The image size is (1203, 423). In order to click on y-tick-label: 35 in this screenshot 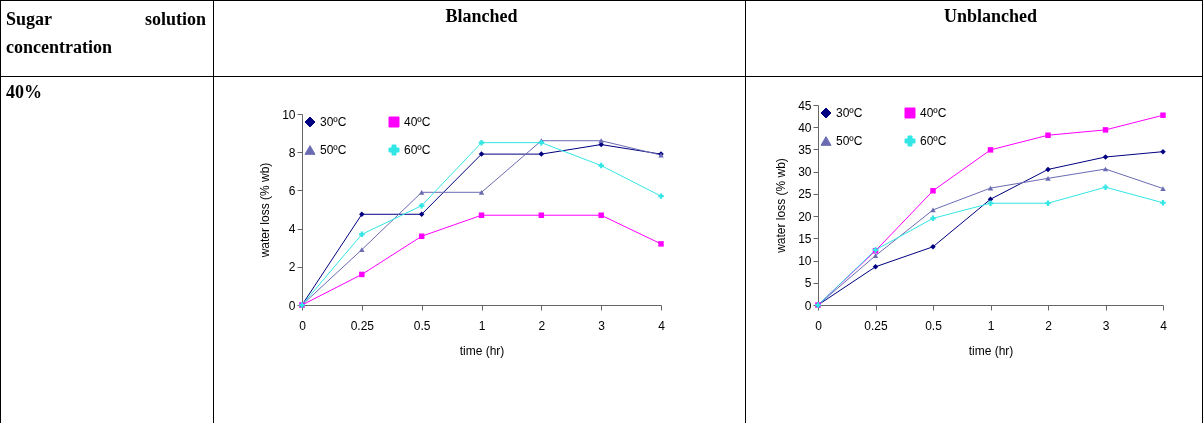, I will do `click(805, 149)`.